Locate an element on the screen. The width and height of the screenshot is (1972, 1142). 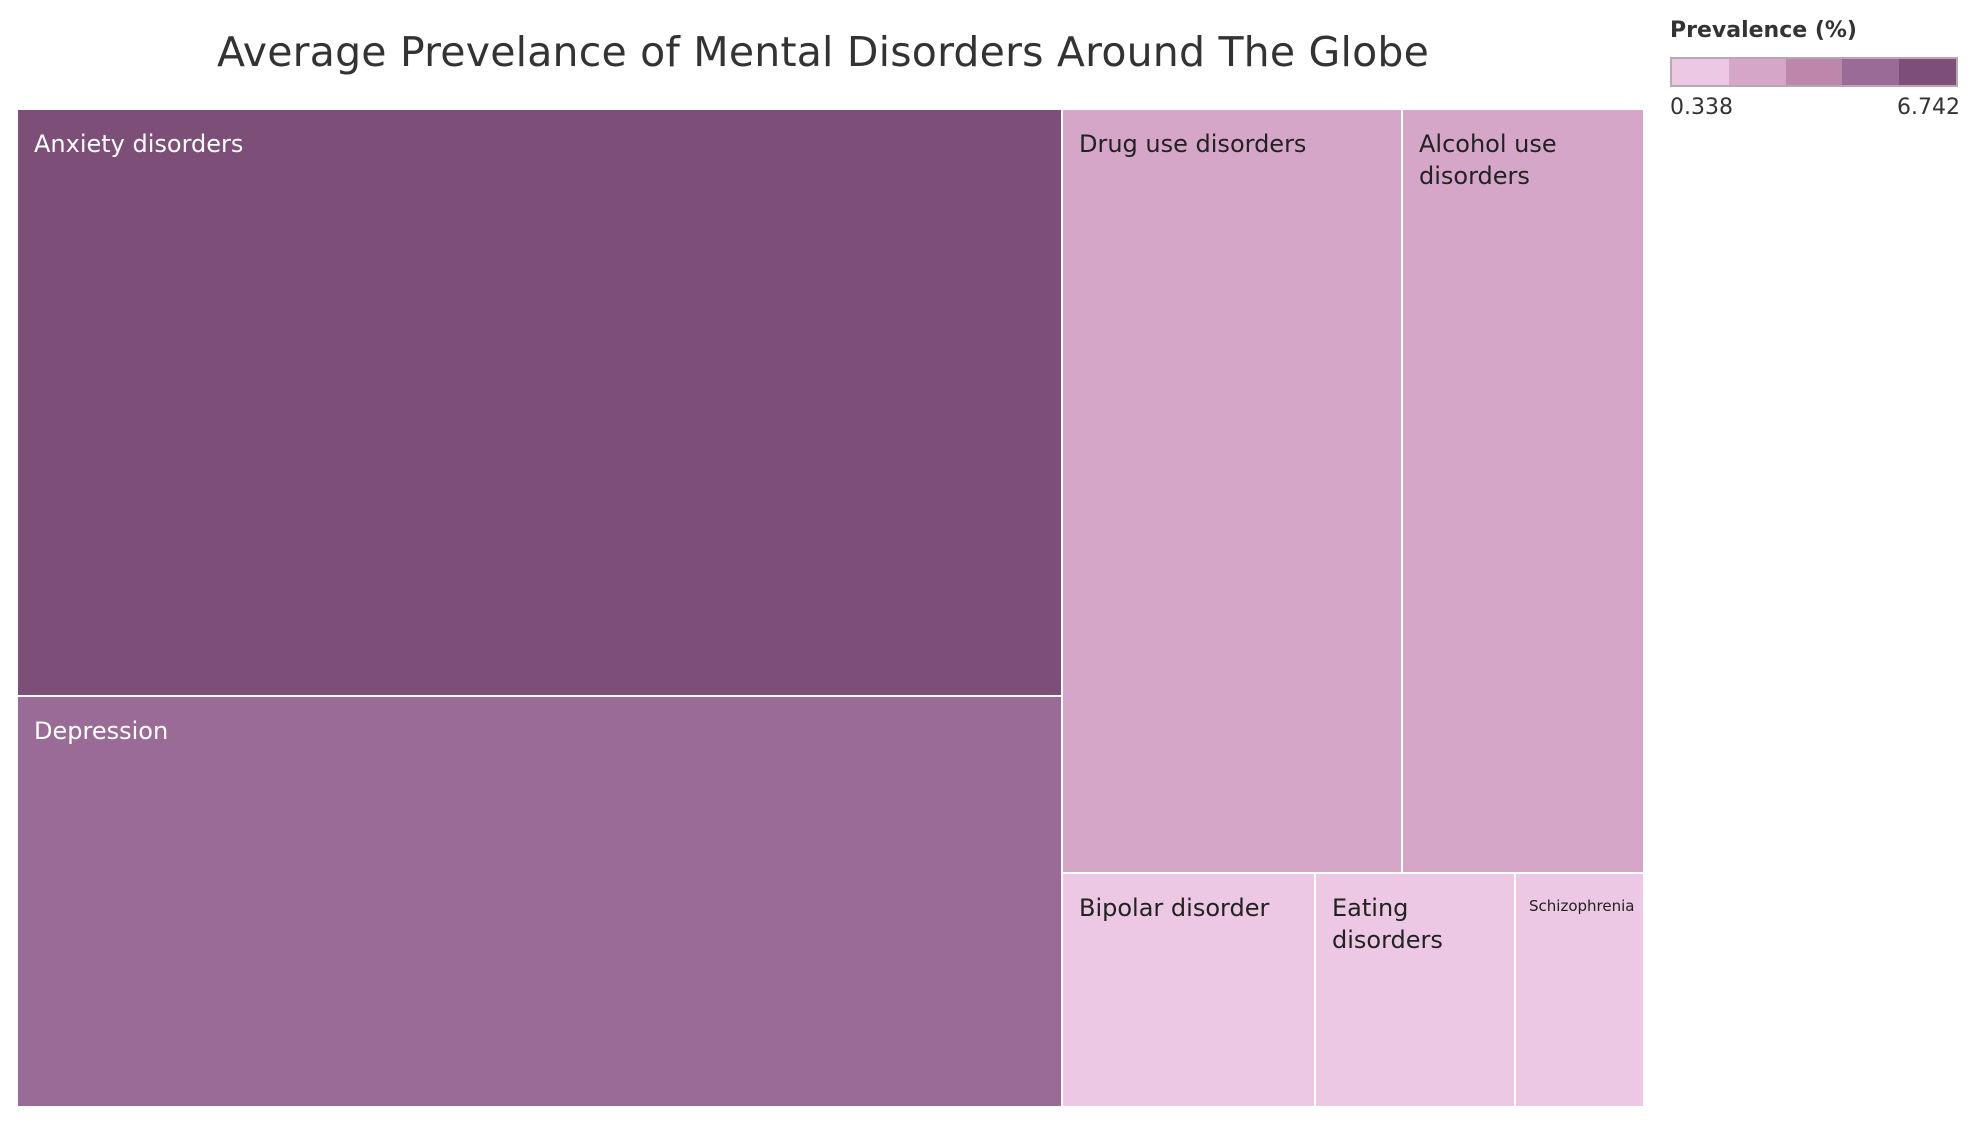
tile-label: Schizophrenia is located at coordinates (1582, 906).